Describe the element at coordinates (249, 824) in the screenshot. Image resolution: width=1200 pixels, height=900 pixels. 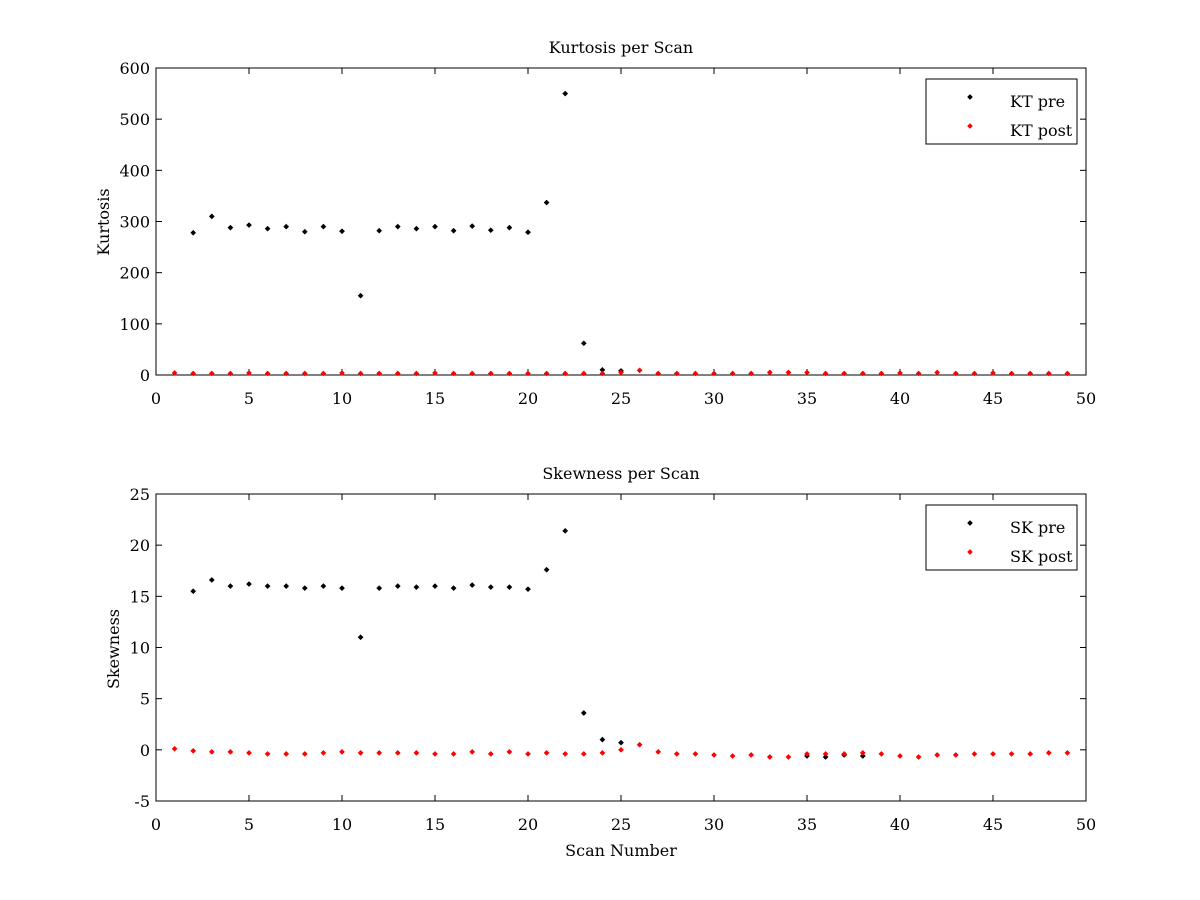
I see `x-tick-label: 5` at that location.